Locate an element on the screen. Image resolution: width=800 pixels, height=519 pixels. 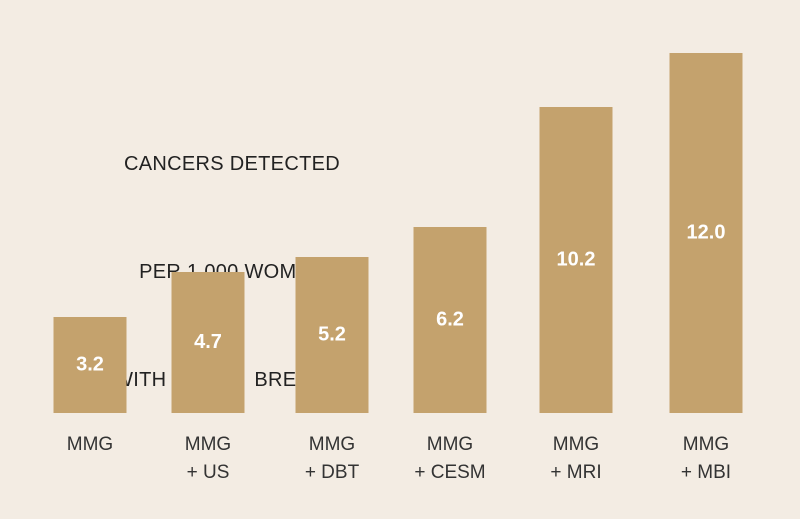
category-label-5-line-0: MMG is located at coordinates (706, 444).